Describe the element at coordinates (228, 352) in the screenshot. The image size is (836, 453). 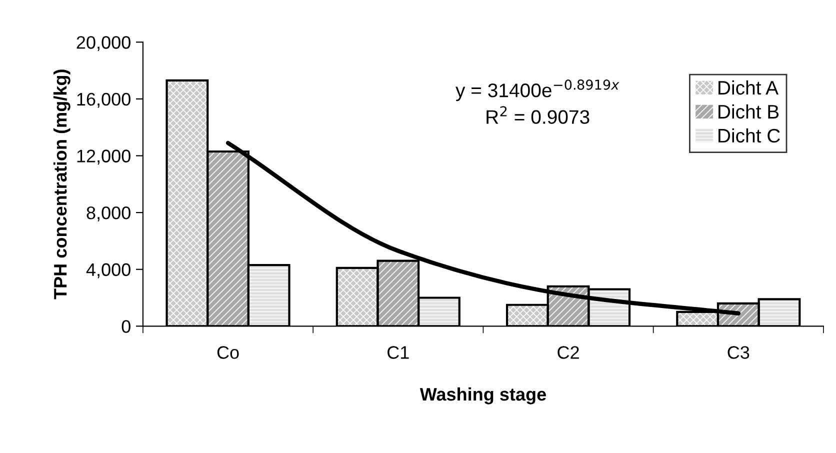
I see `x-tick-label: Co` at that location.